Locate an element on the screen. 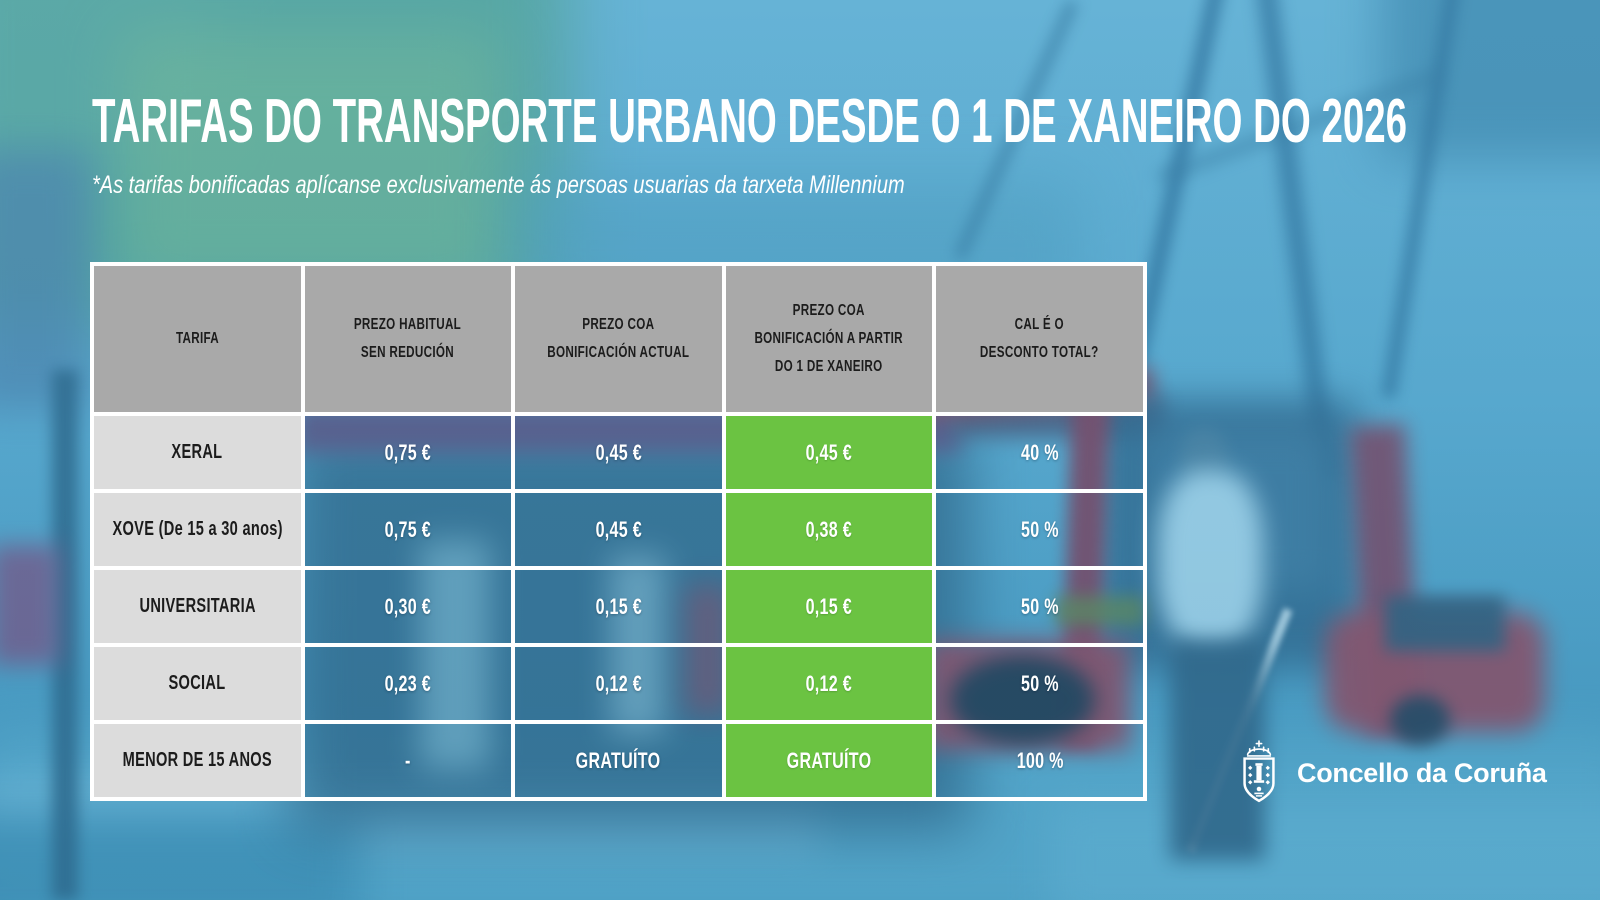 The image size is (1600, 900). coruna-logo-text: Concello da Coruña is located at coordinates (1422, 772).